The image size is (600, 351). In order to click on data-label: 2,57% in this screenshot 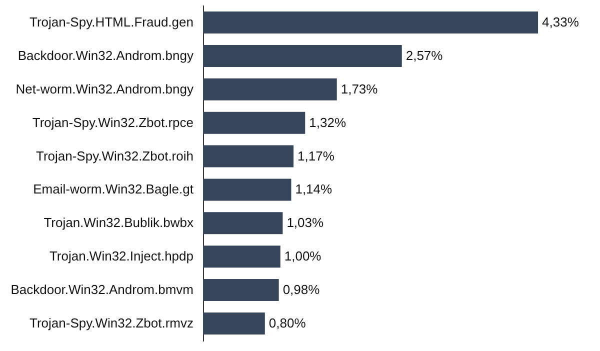, I will do `click(425, 55)`.